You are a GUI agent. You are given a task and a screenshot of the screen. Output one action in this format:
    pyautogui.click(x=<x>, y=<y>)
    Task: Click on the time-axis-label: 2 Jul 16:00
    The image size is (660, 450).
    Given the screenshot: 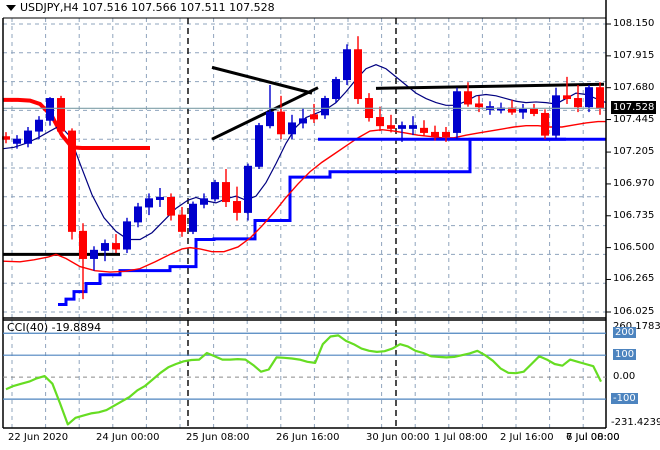 What is the action you would take?
    pyautogui.click(x=527, y=437)
    